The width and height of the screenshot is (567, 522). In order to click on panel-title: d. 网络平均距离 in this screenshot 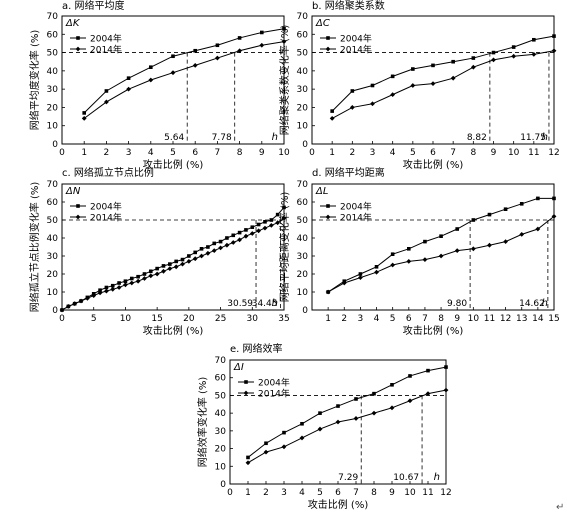, I will do `click(348, 172)`.